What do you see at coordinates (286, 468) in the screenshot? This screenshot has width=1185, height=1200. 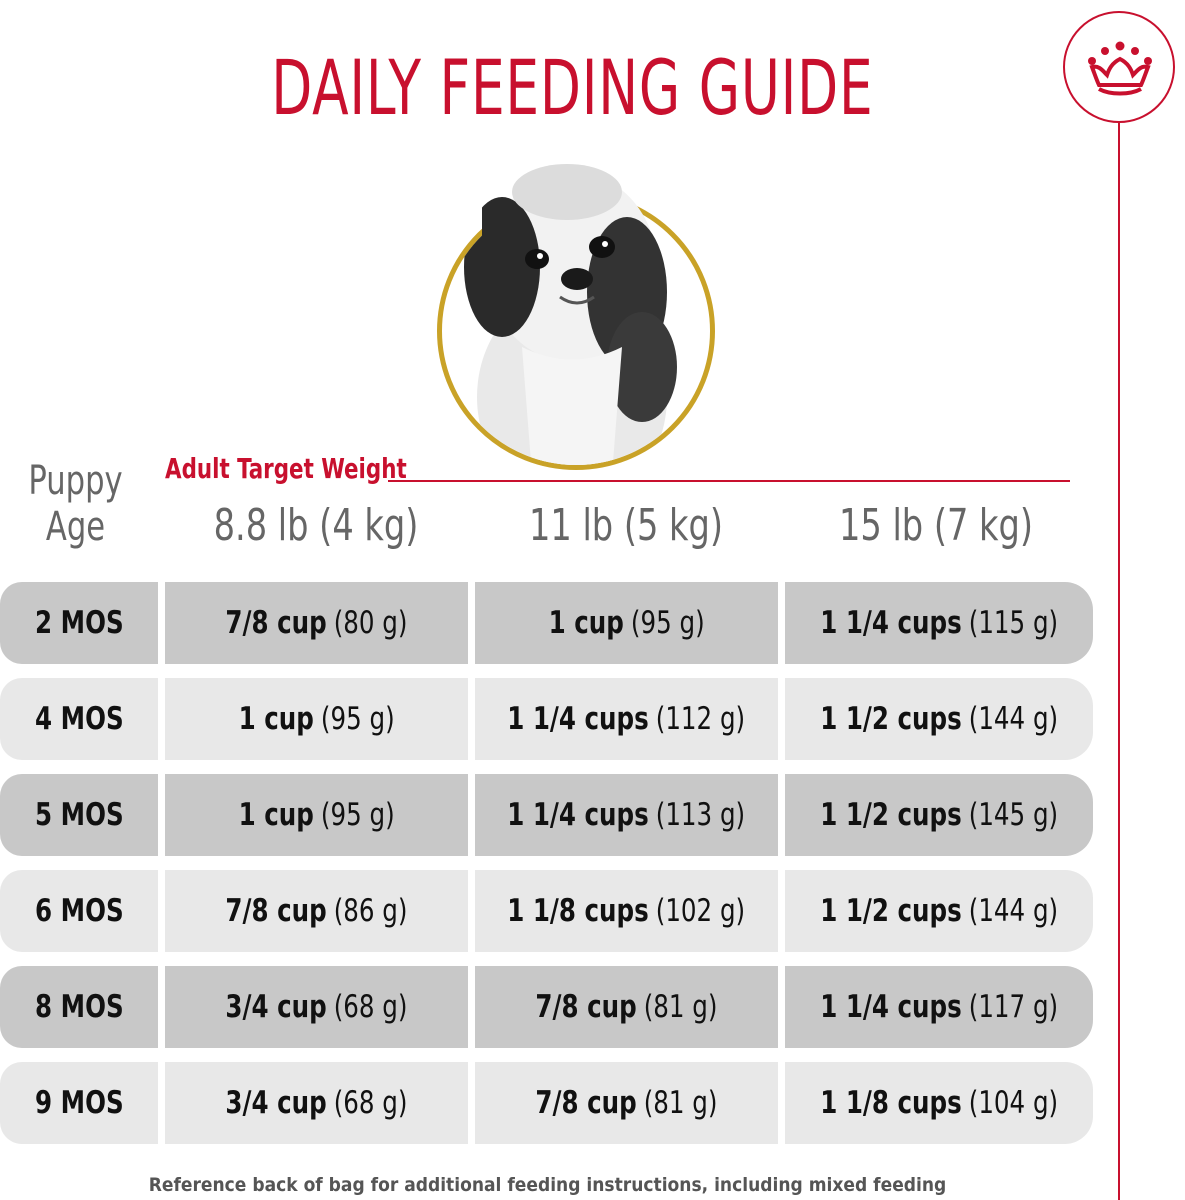 I see `adult-target-weight-label: Adult Target Weight` at bounding box center [286, 468].